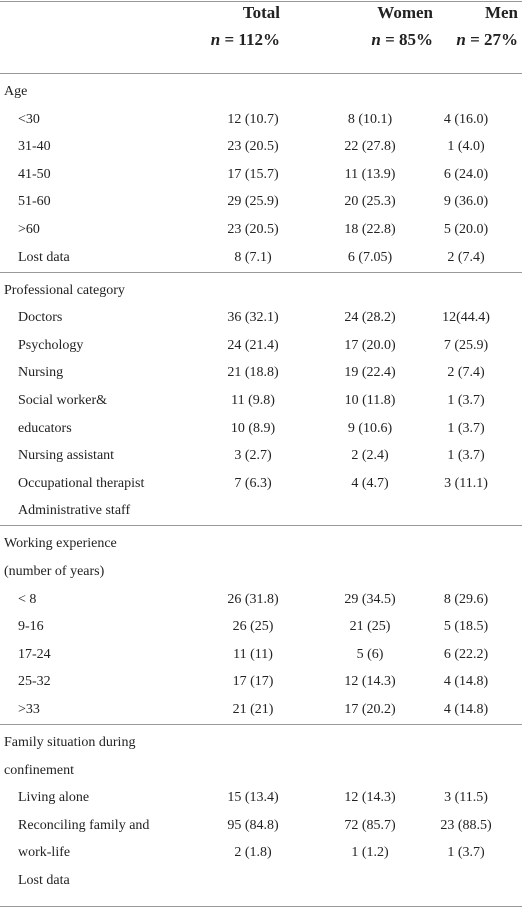 This screenshot has height=911, width=522. Describe the element at coordinates (253, 373) in the screenshot. I see `cell: 21 (18.8)` at that location.